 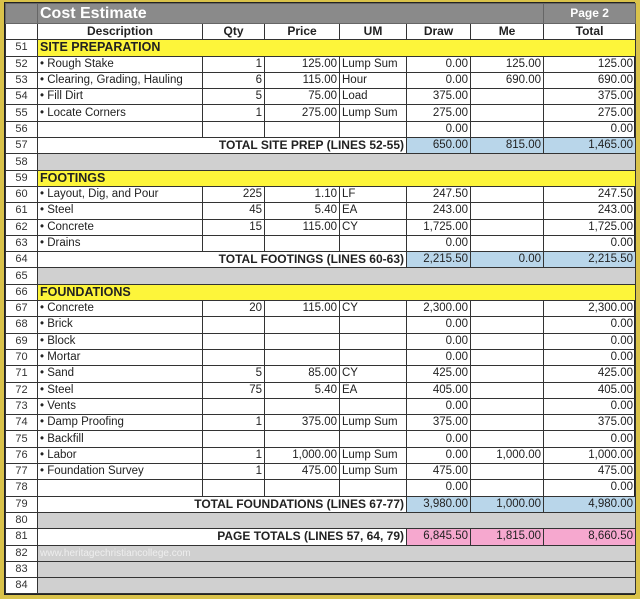 What do you see at coordinates (590, 227) in the screenshot?
I see `total-cell: 1,725.00` at bounding box center [590, 227].